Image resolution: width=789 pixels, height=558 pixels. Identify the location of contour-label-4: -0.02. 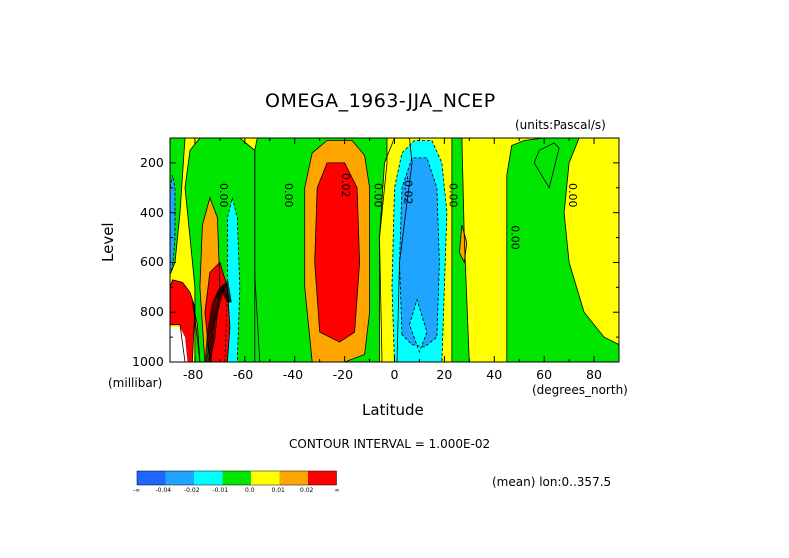
(407, 190).